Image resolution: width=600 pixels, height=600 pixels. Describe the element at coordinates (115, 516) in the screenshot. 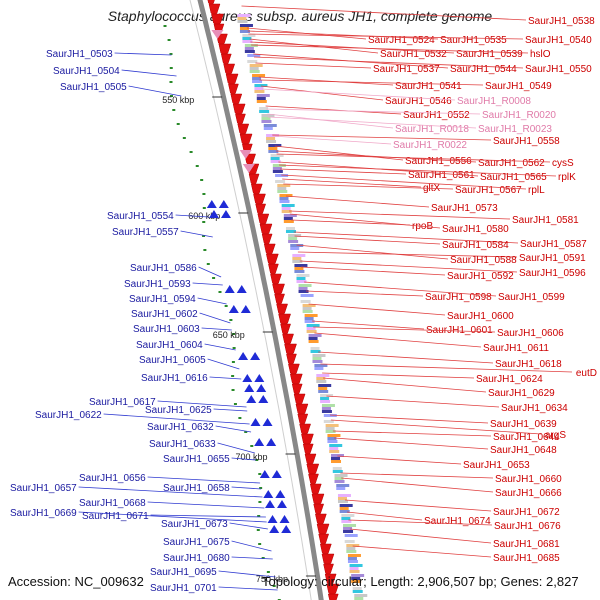

I see `left-gene-label: SaurJH1_0671` at that location.